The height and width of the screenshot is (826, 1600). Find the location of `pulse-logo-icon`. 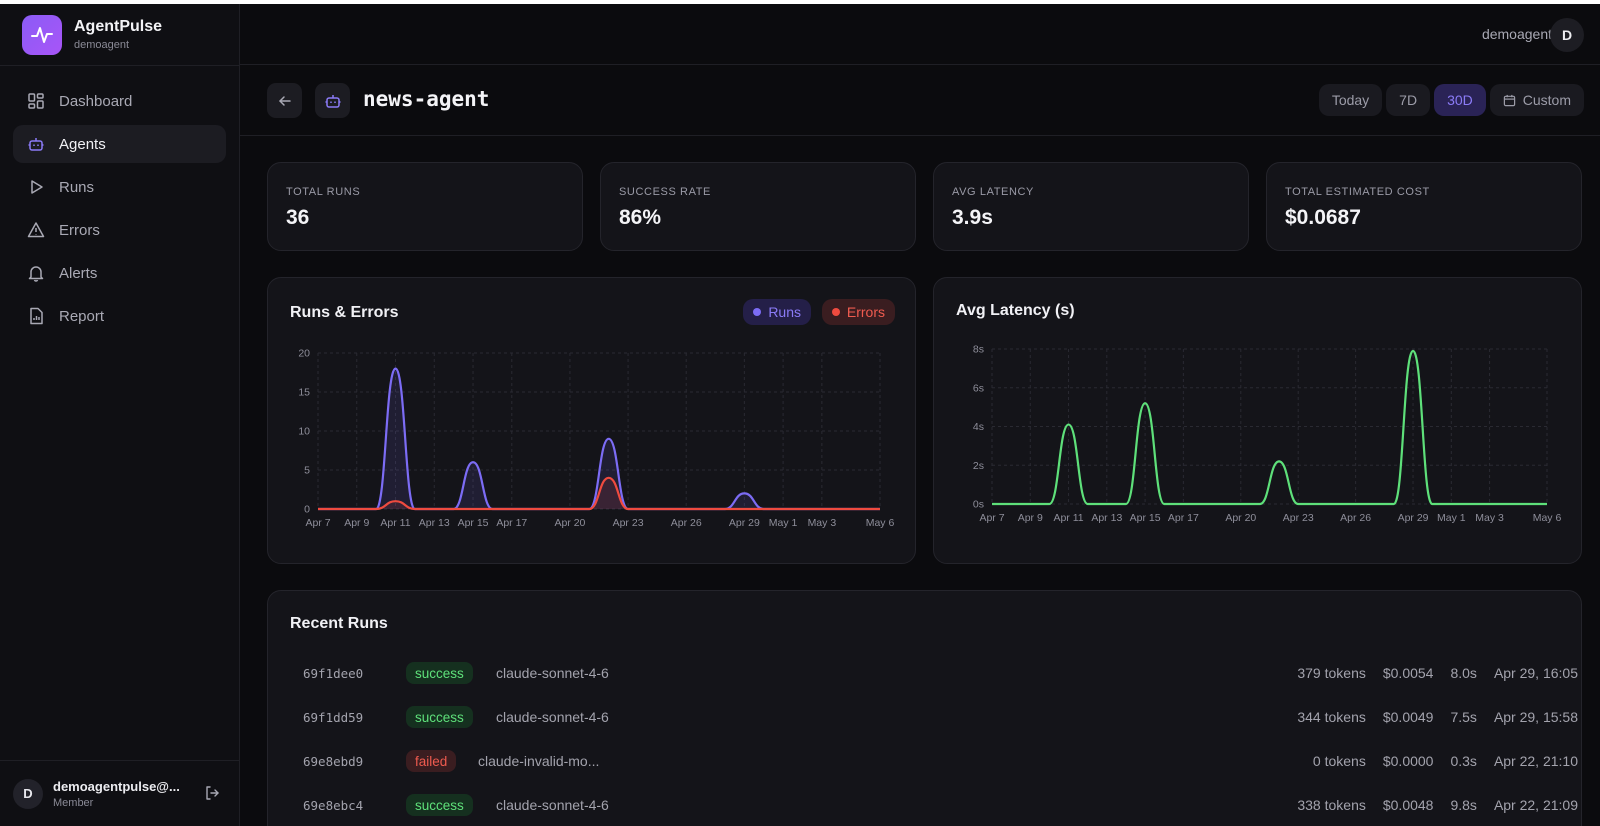

pulse-logo-icon is located at coordinates (42, 34).